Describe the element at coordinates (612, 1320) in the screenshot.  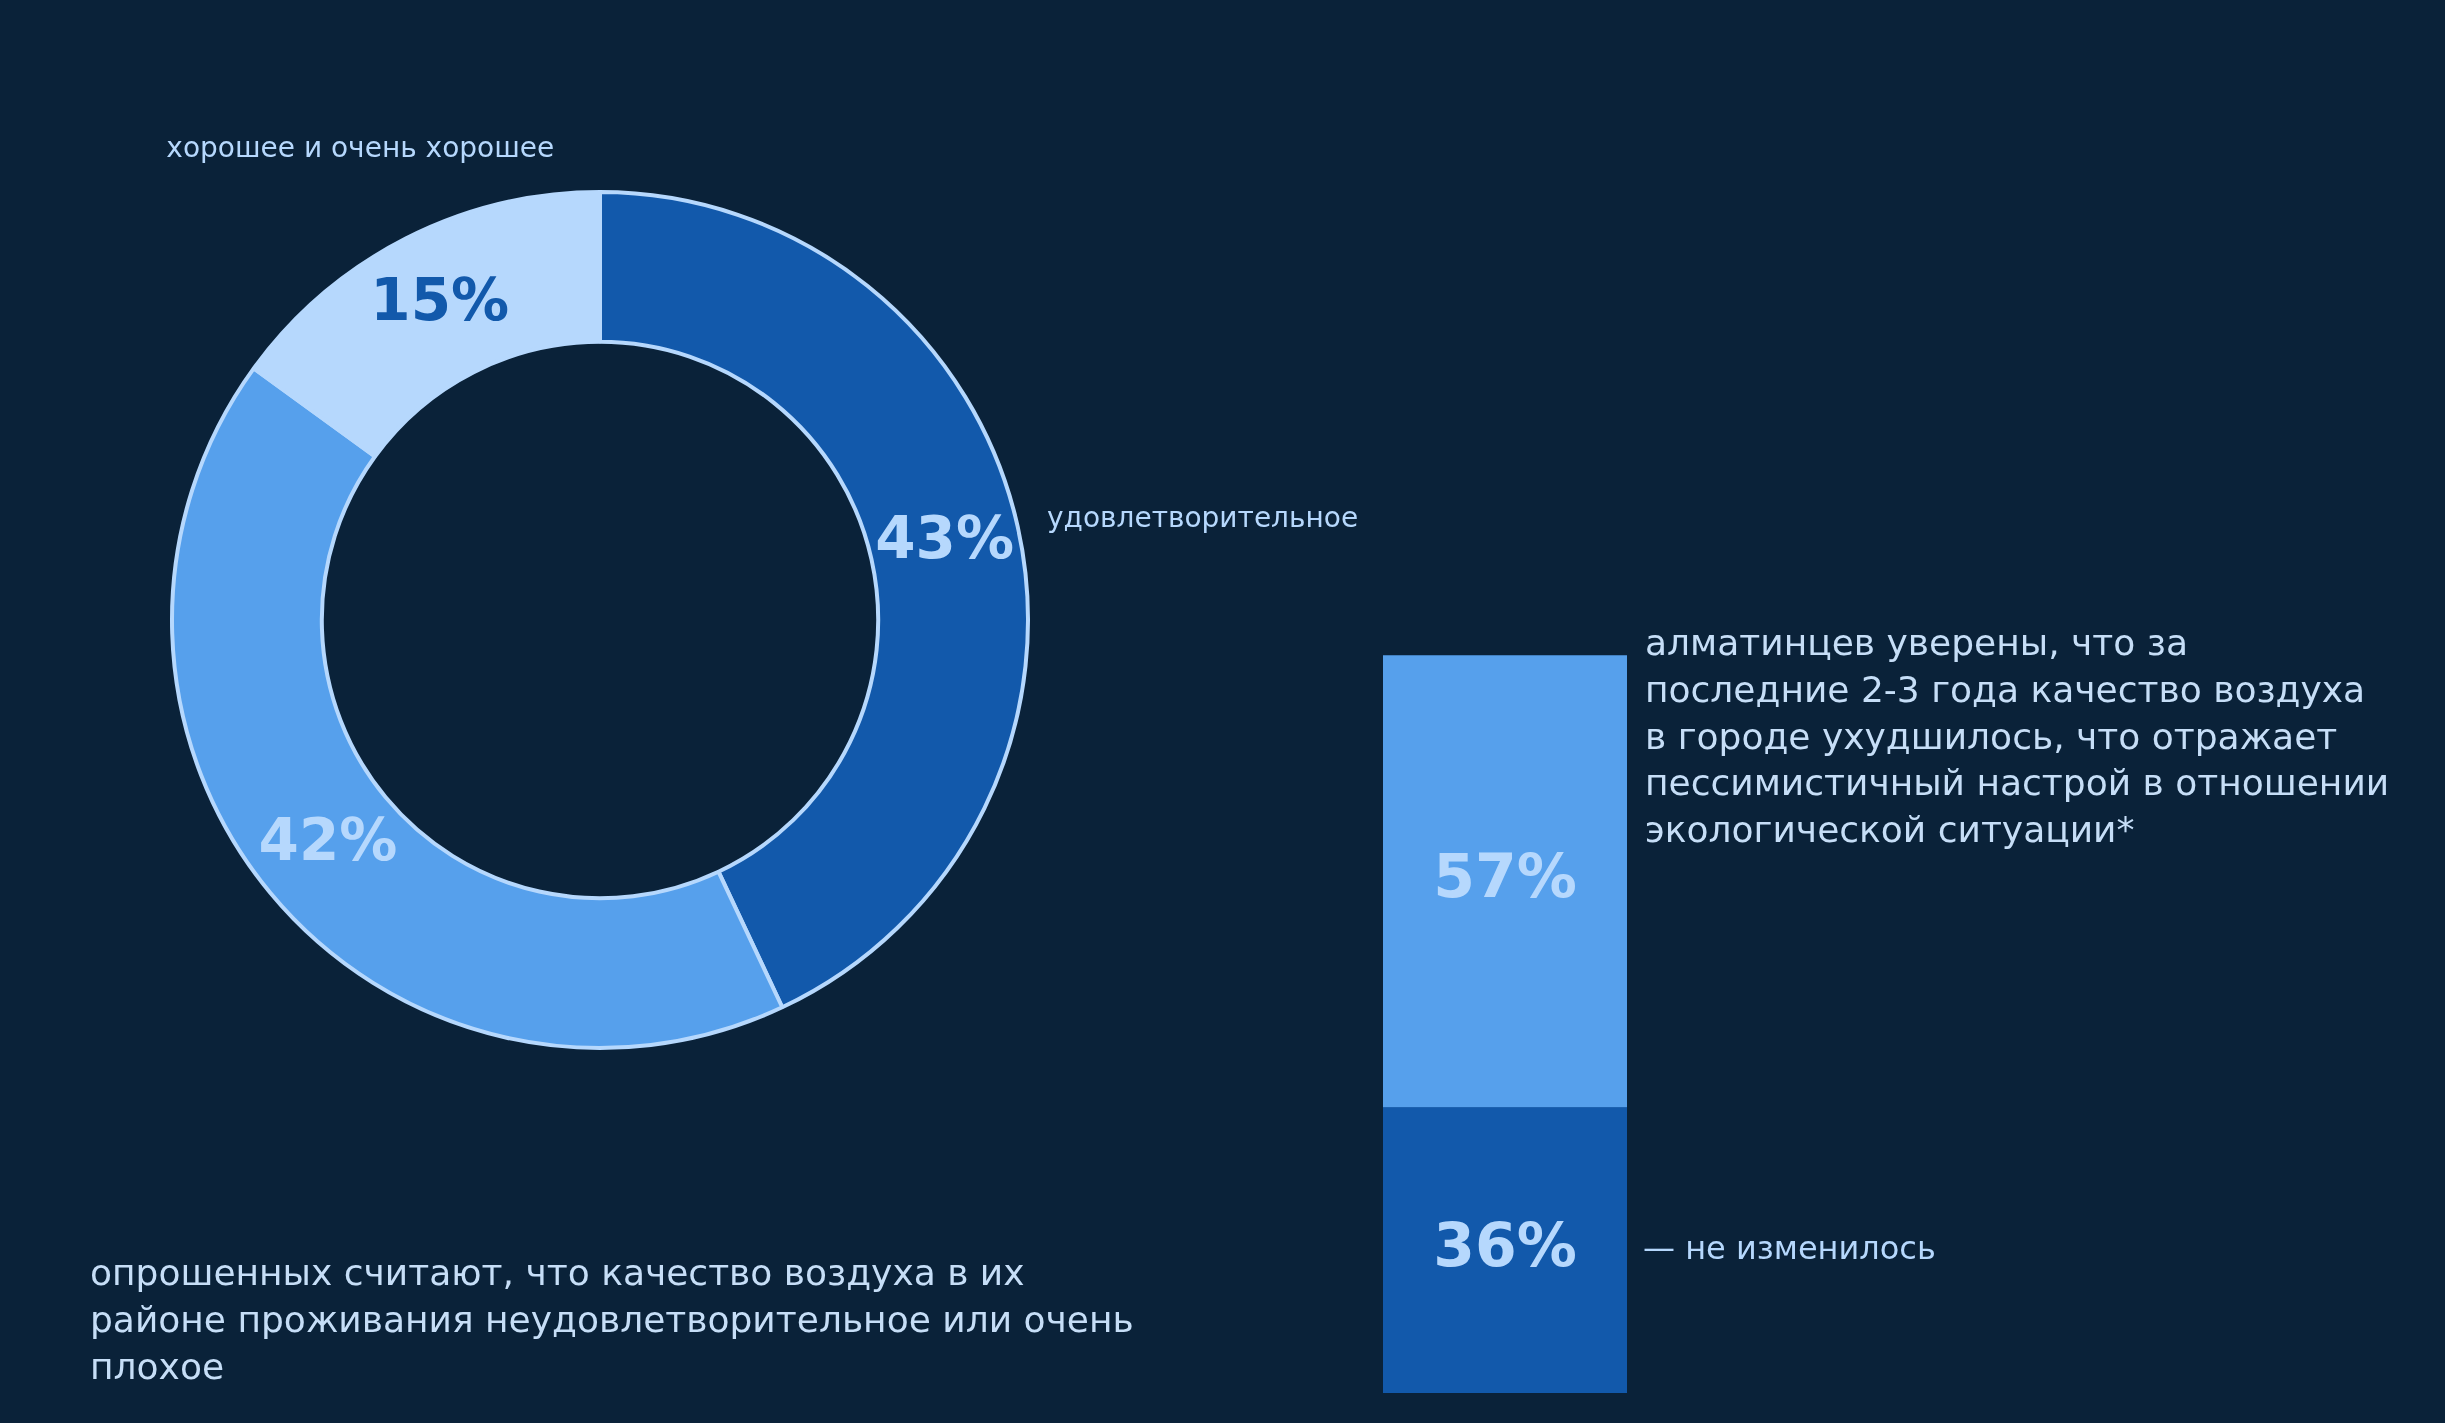
I see `text: опрошенных считают, что качество воздуха в их районе проживания неудовлетворительное или очень плохое` at that location.